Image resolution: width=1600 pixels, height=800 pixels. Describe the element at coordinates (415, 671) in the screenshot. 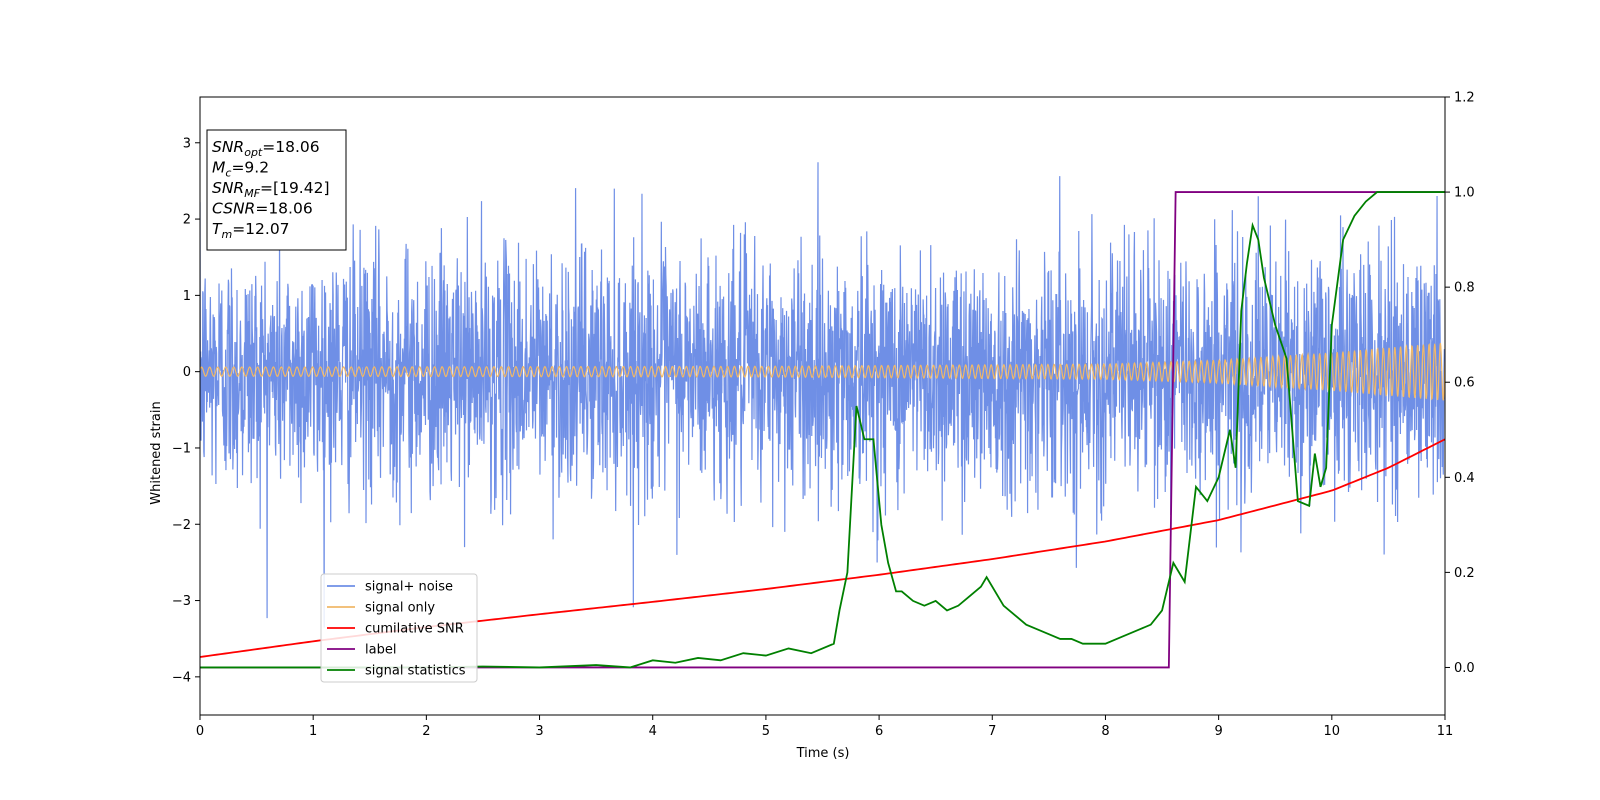

I see `legend-label: signal statistics` at that location.